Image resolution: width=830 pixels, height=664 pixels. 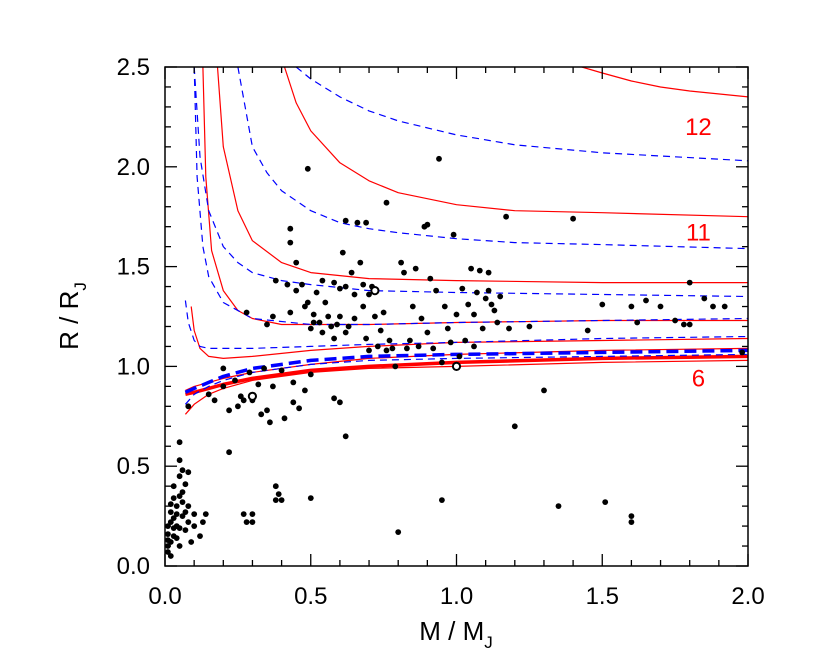 I want to click on x-tick-label: 0.0, so click(x=164, y=596).